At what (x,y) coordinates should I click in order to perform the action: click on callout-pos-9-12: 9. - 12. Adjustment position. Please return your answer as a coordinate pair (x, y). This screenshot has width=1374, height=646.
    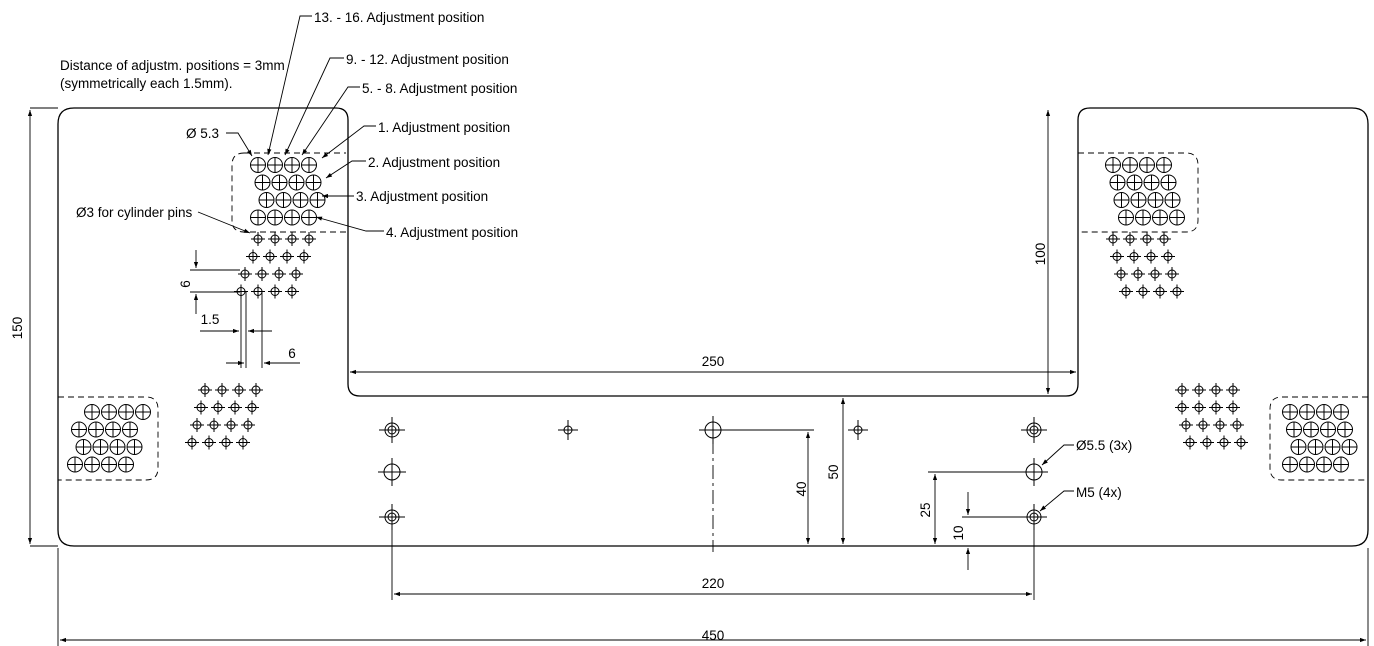
    Looking at the image, I should click on (427, 59).